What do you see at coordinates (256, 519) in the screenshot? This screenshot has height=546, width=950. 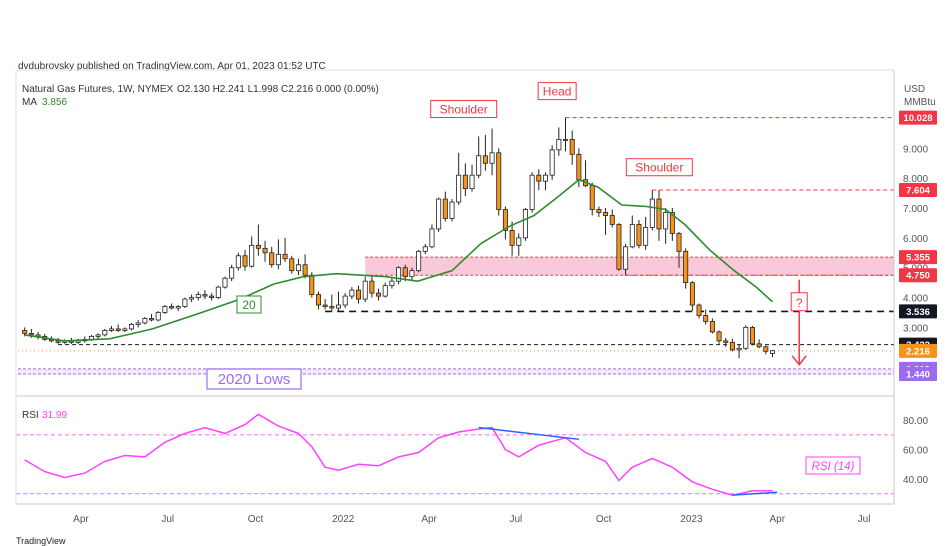 I see `time-tick-2: Oct` at bounding box center [256, 519].